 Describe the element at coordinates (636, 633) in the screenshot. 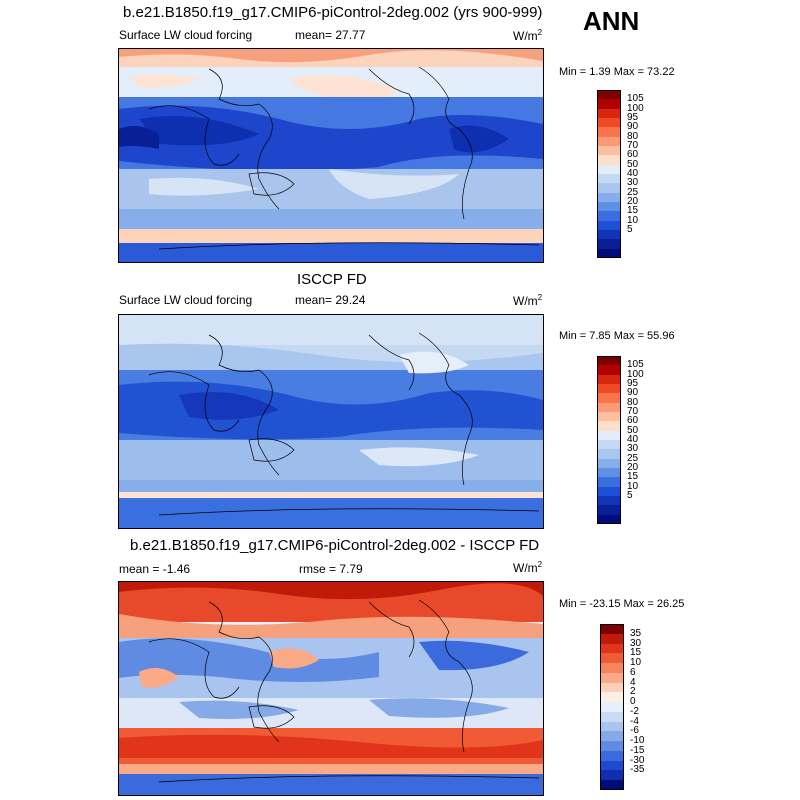

I see `colorbar-tick-label: 35` at that location.